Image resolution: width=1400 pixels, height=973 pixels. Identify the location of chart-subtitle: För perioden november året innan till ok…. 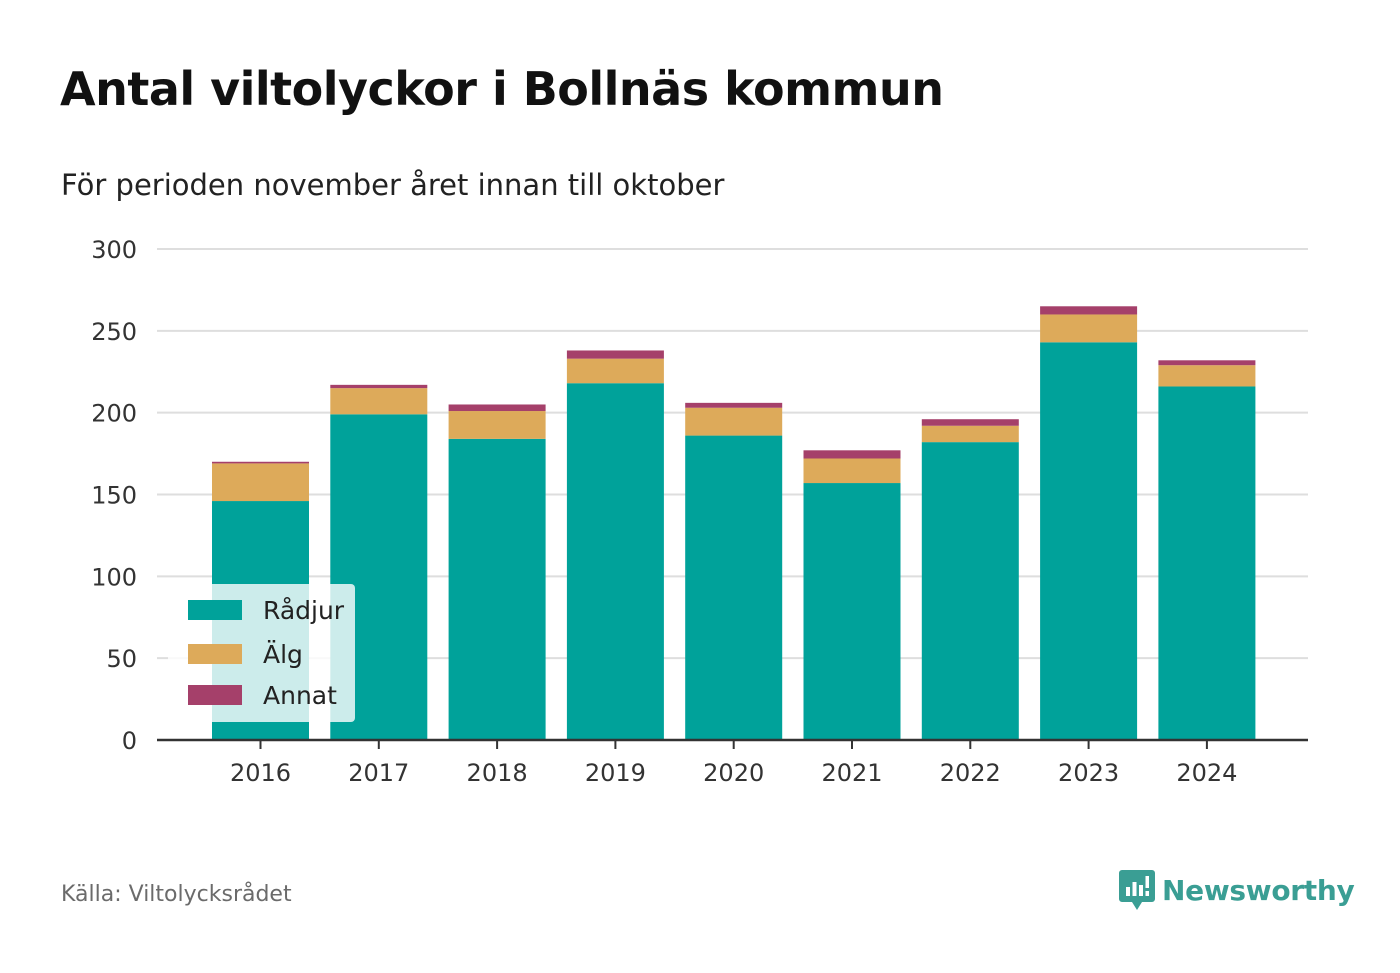
(393, 185).